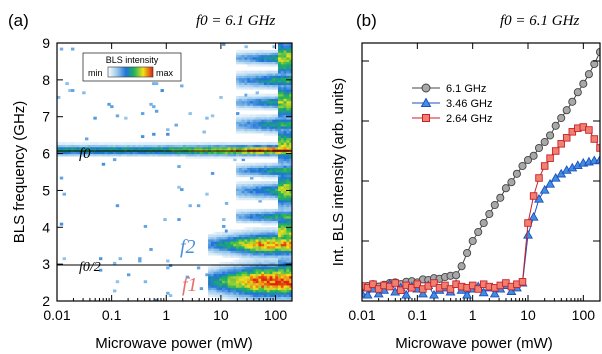 Image resolution: width=602 pixels, height=354 pixels. Describe the element at coordinates (528, 315) in the screenshot. I see `x-tick-label-b: 10` at that location.